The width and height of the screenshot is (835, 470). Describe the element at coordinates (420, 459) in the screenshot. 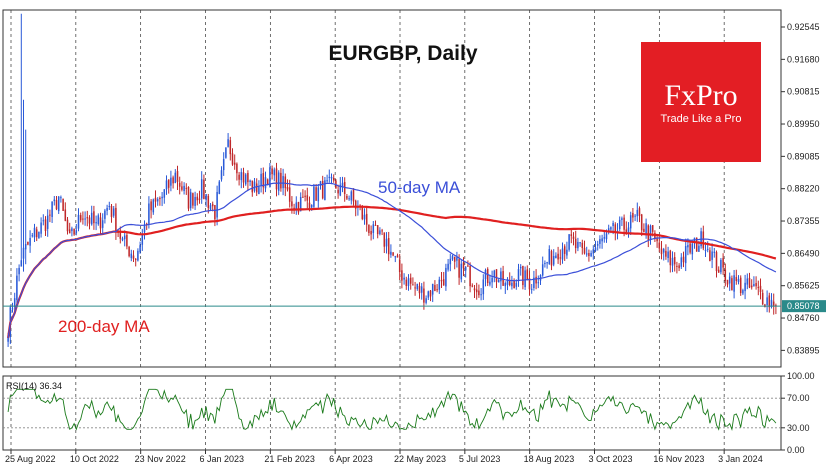

I see `x-tick-label: 22 May 2023` at that location.